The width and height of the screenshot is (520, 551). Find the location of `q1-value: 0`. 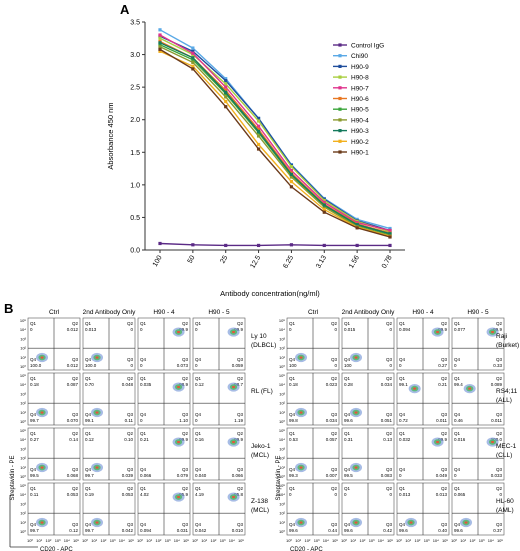

q1-value: 0 is located at coordinates (345, 494).